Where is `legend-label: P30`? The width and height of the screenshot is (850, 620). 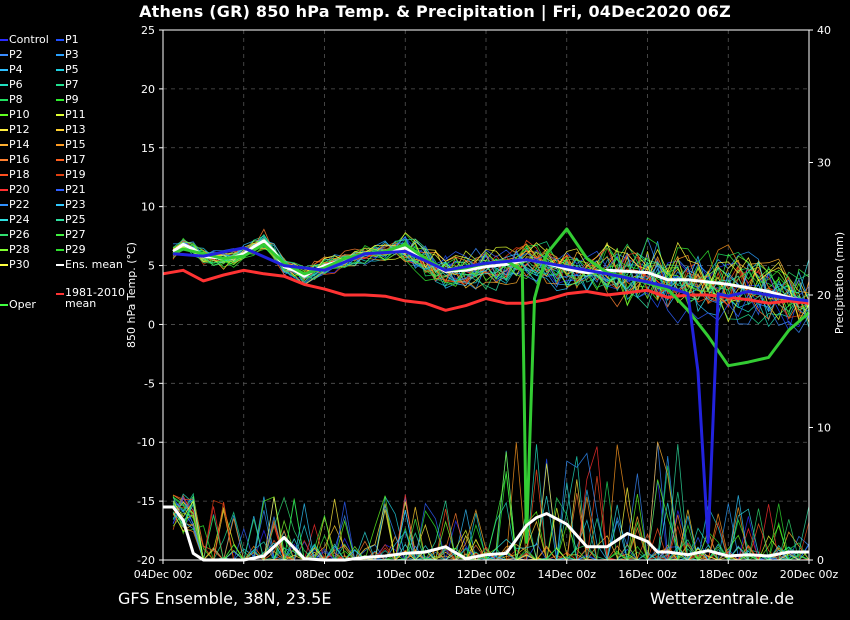 legend-label: P30 is located at coordinates (19, 264).